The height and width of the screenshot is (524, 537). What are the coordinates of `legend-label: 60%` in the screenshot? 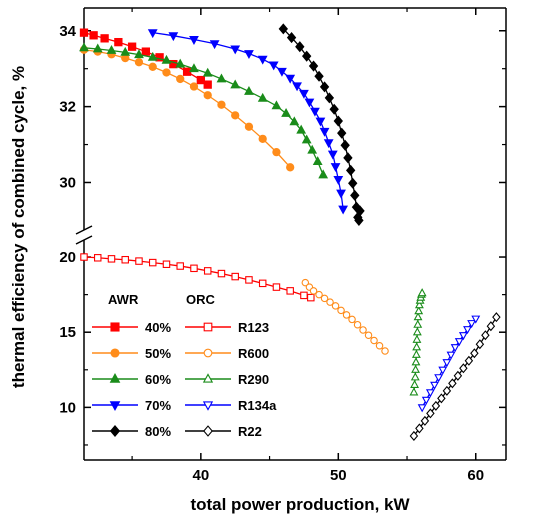 It's located at (158, 379).